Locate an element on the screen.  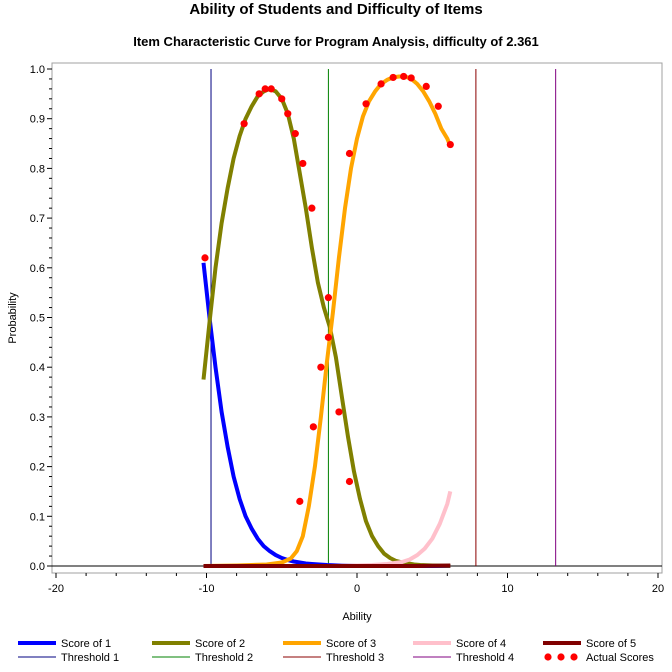
x-tick-label: 20 is located at coordinates (658, 589).